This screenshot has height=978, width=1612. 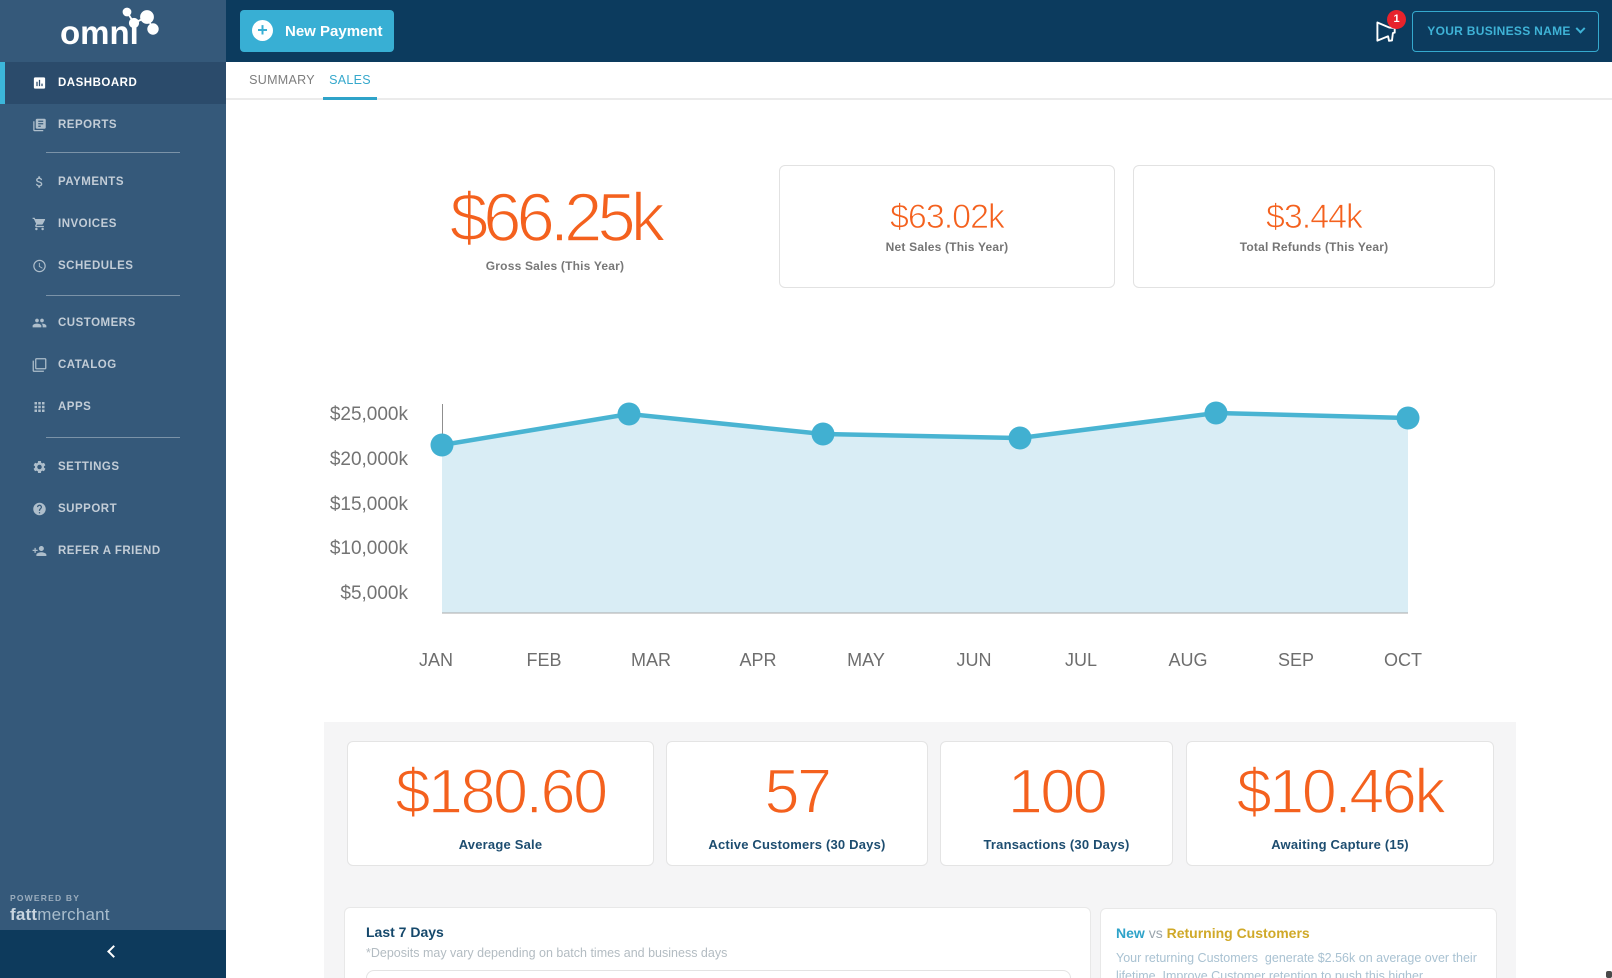 I want to click on svg-text: $20,000k, so click(x=369, y=459).